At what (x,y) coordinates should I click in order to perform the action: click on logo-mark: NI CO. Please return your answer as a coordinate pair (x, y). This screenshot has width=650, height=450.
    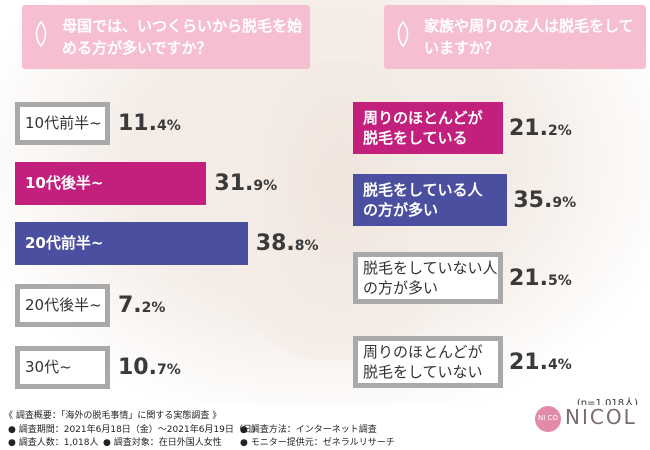
    Looking at the image, I should click on (548, 419).